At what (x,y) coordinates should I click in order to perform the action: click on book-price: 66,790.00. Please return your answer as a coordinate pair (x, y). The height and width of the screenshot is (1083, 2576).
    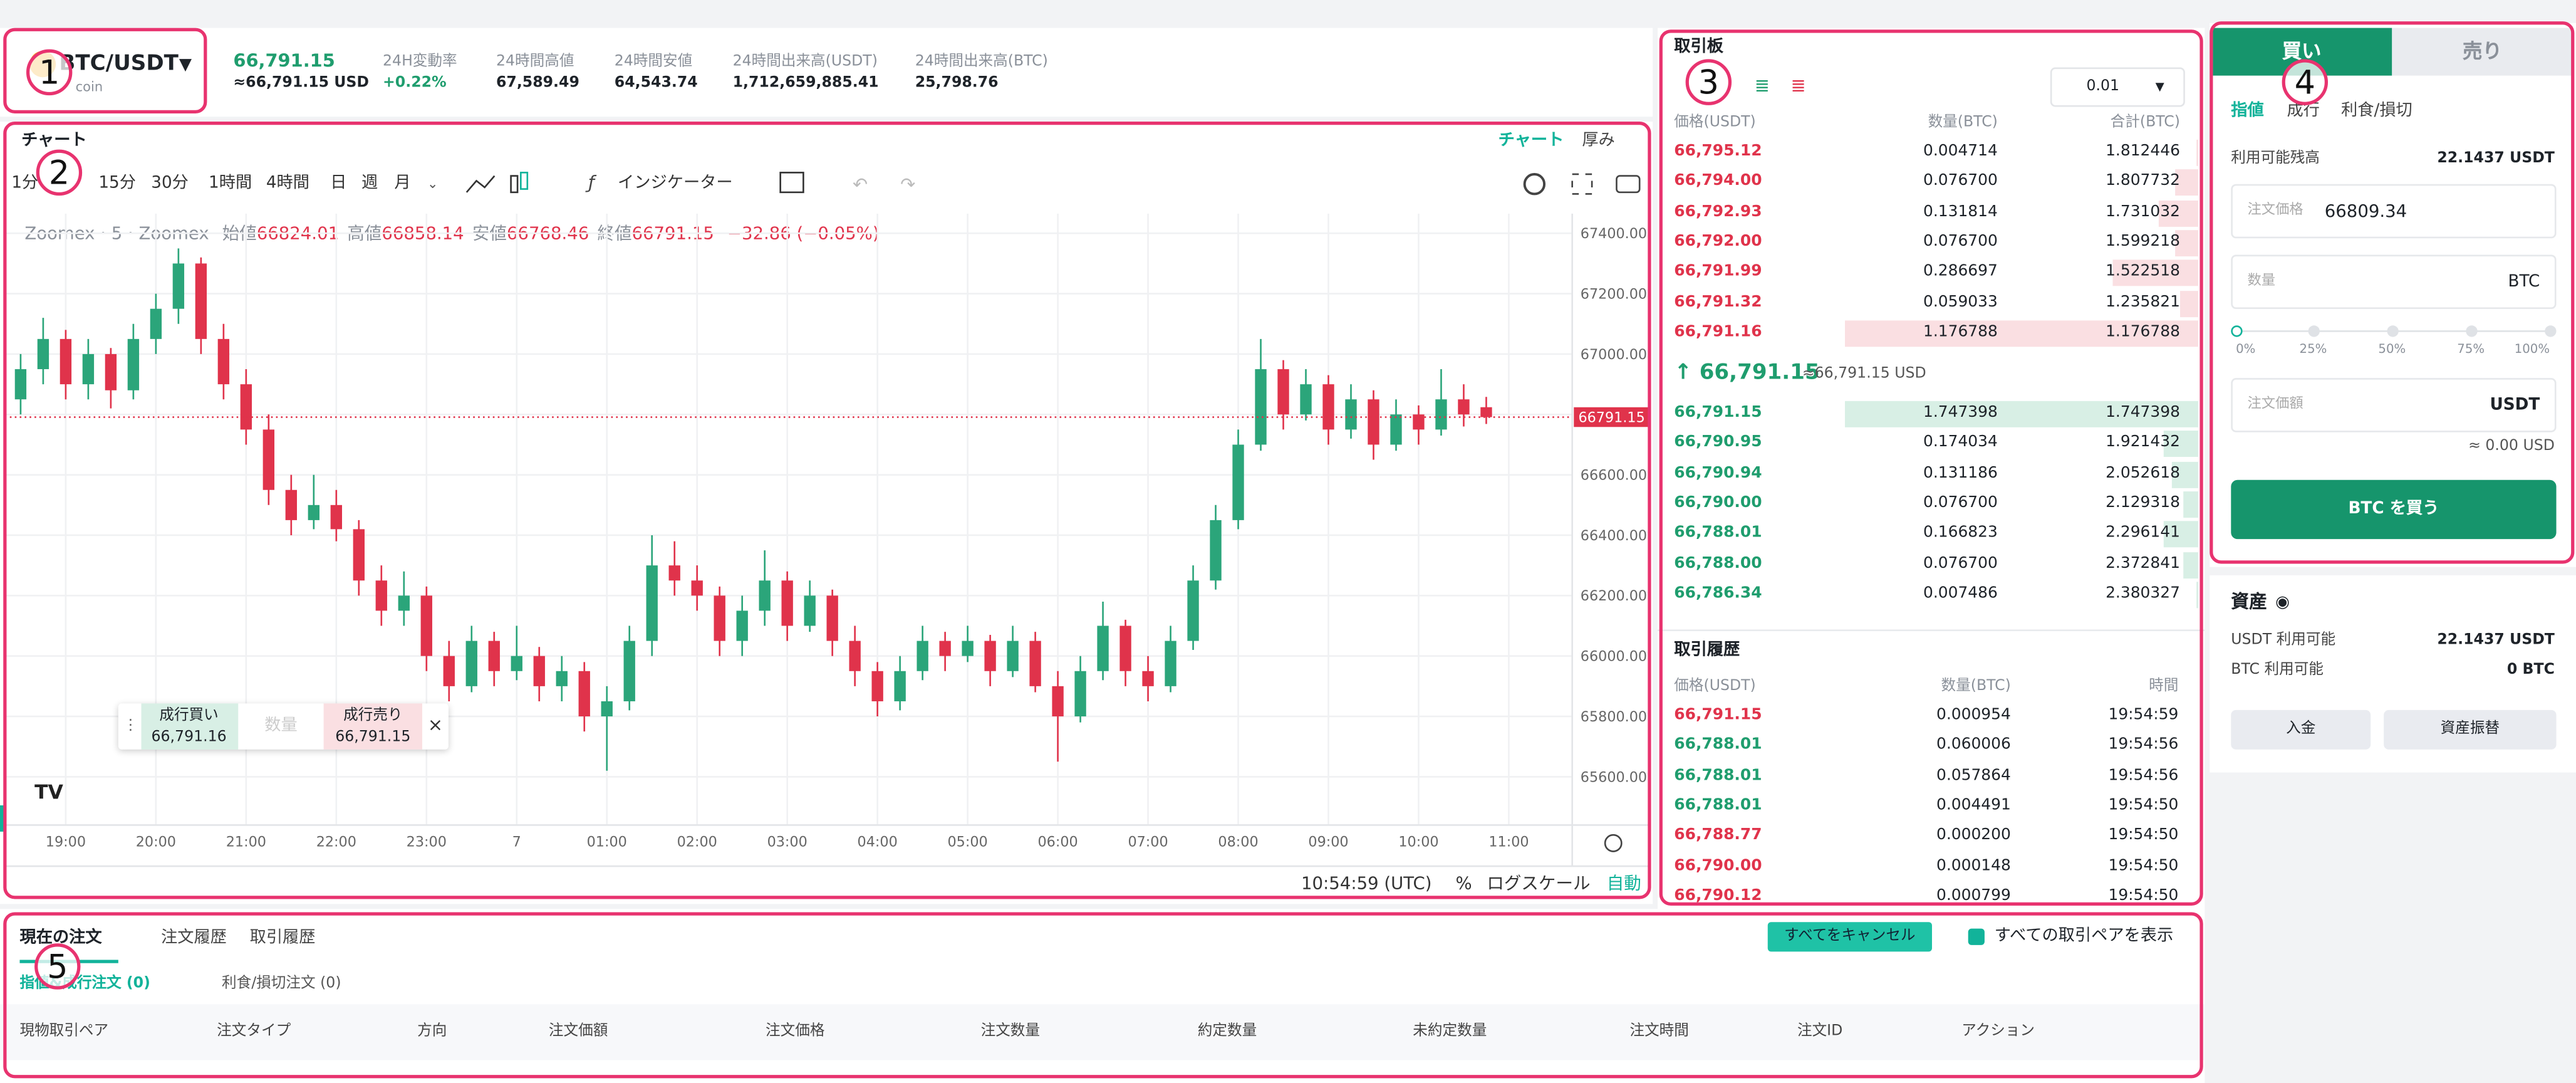
    Looking at the image, I should click on (1718, 503).